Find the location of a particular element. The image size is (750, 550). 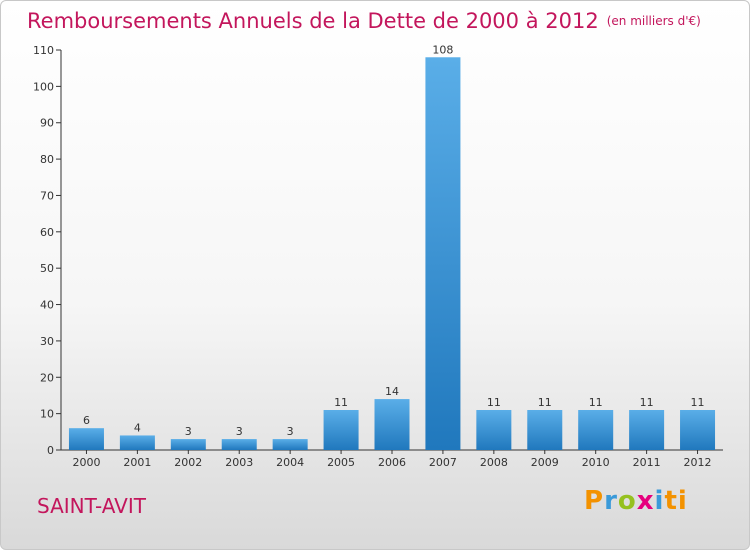

logo-letter: o is located at coordinates (627, 501).